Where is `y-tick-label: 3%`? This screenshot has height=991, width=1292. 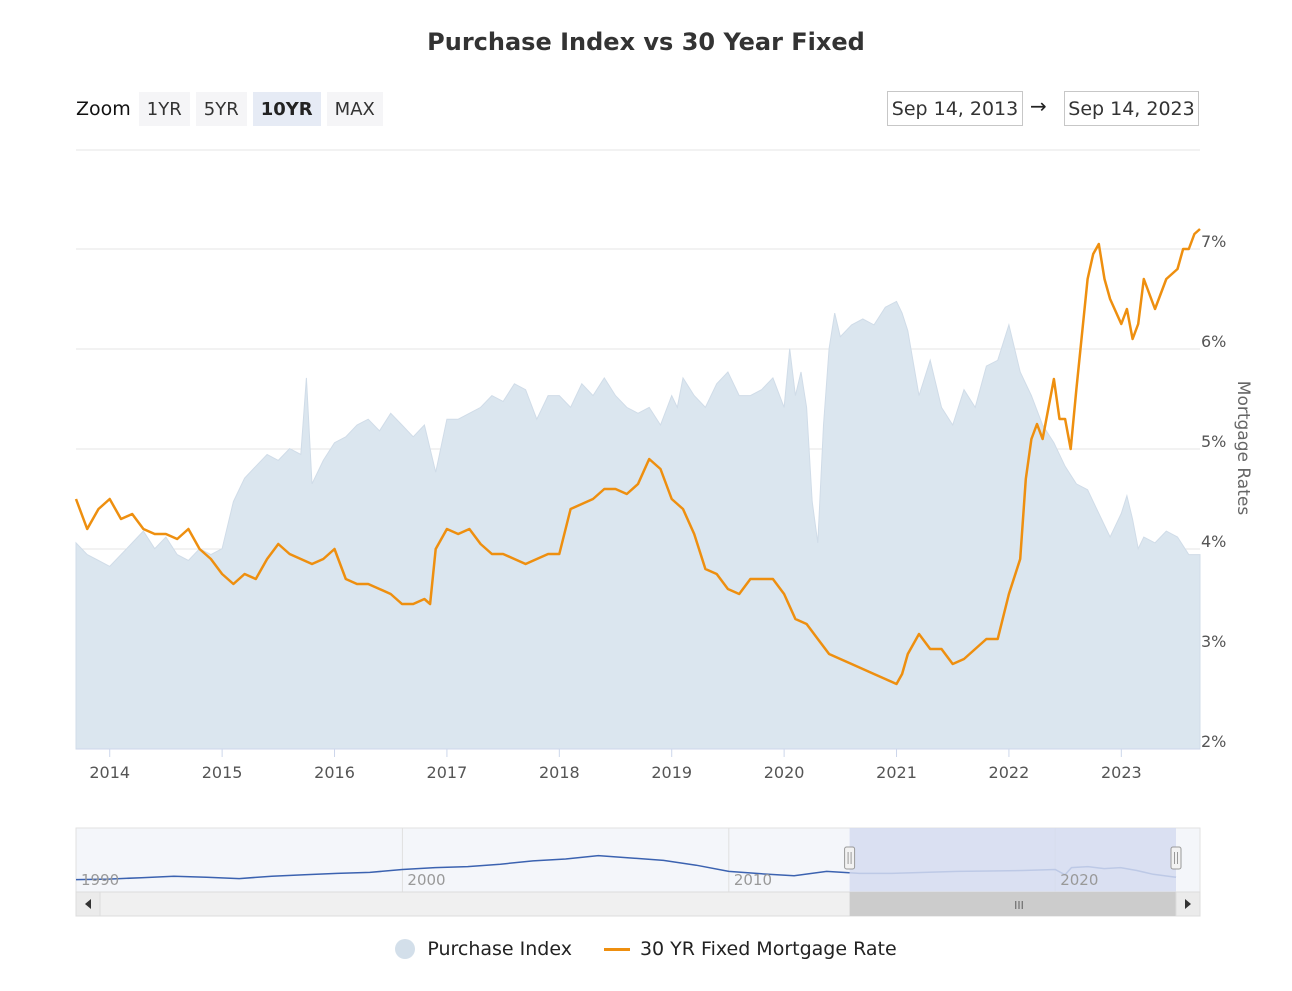 y-tick-label: 3% is located at coordinates (1213, 641).